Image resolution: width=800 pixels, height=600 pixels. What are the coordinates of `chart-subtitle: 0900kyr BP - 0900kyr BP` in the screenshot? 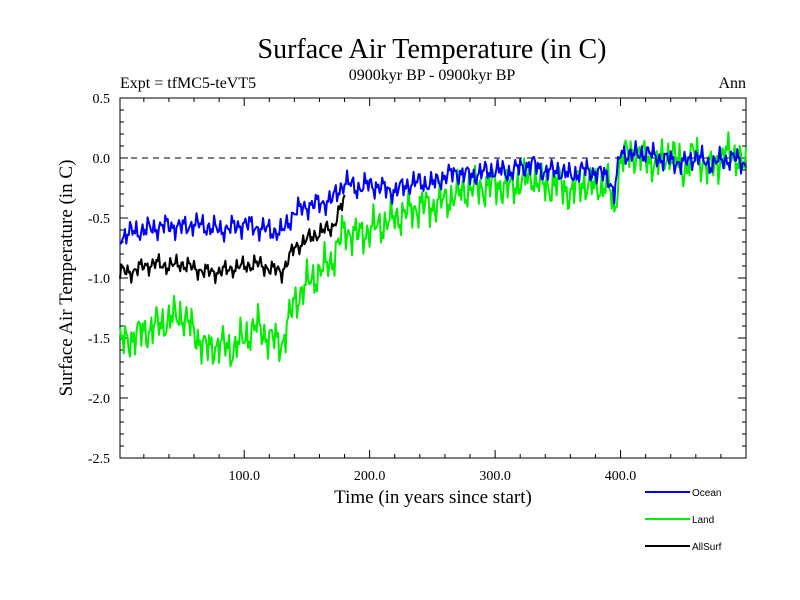 It's located at (432, 75).